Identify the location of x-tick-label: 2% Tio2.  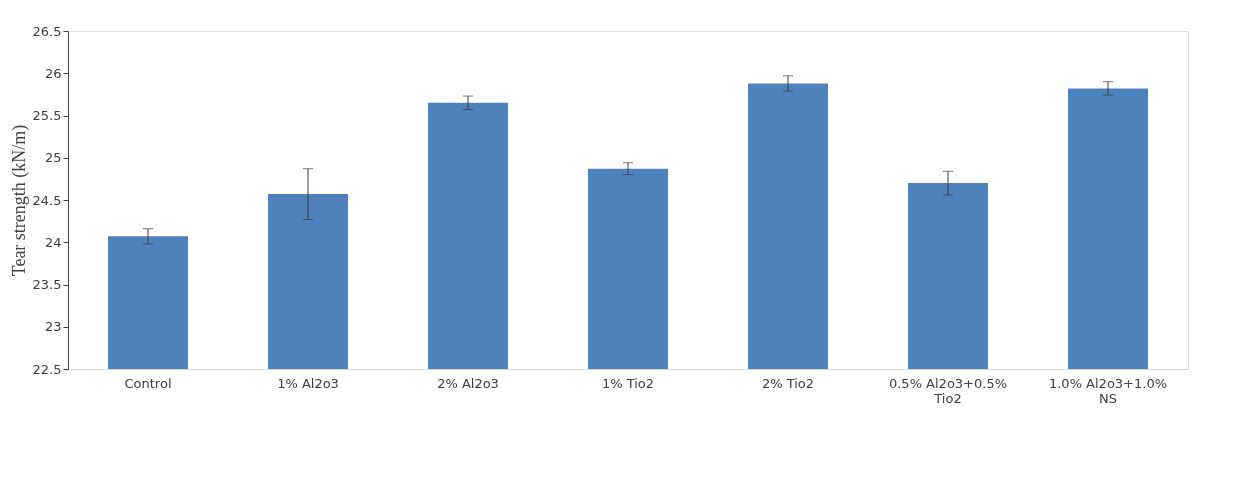
(788, 383).